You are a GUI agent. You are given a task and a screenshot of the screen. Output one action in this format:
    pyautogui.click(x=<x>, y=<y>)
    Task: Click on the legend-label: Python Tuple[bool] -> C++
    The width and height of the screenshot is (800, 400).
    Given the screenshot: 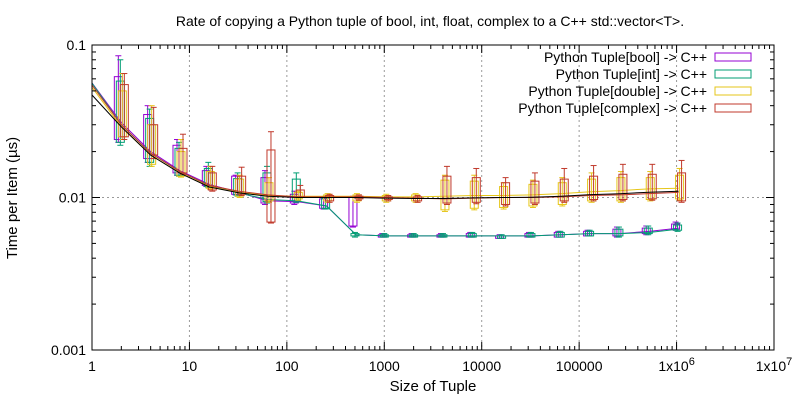 What is the action you would take?
    pyautogui.click(x=625, y=57)
    